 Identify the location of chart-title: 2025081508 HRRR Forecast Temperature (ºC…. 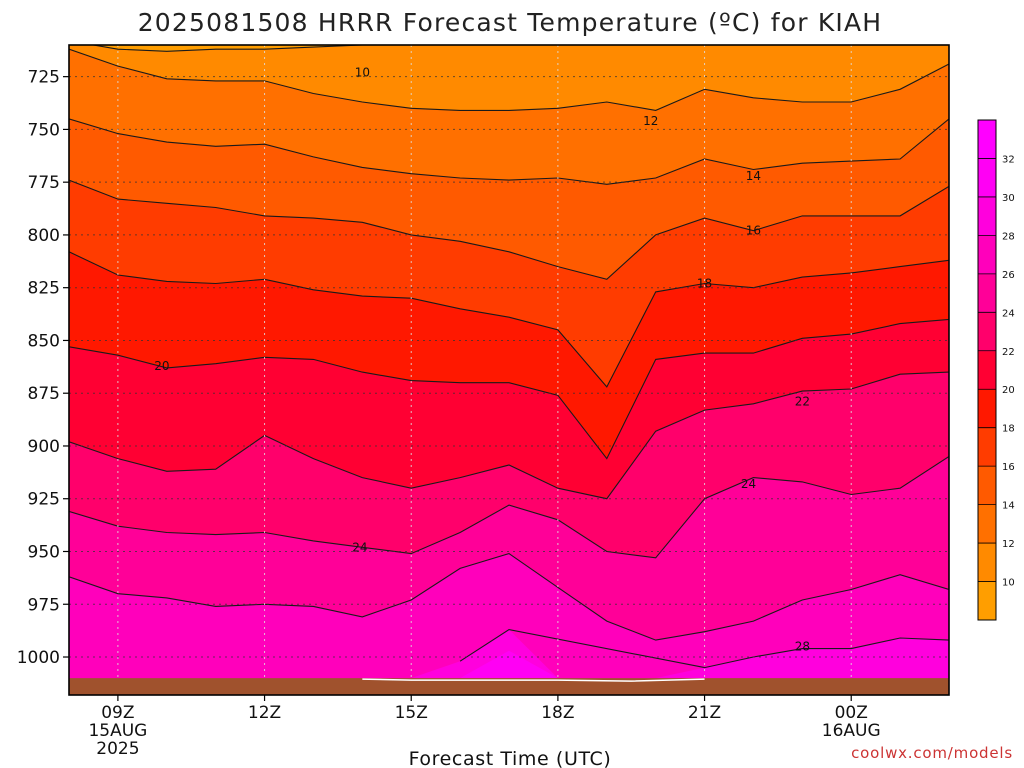
(510, 22).